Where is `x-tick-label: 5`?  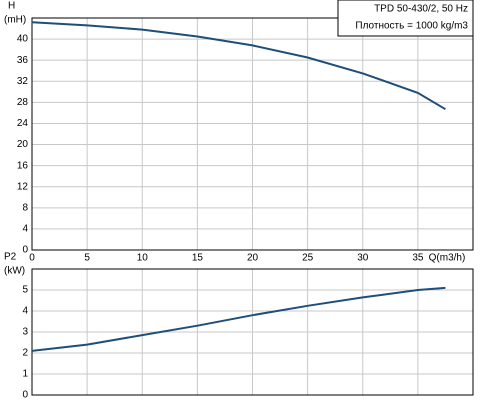 x-tick-label: 5 is located at coordinates (87, 258).